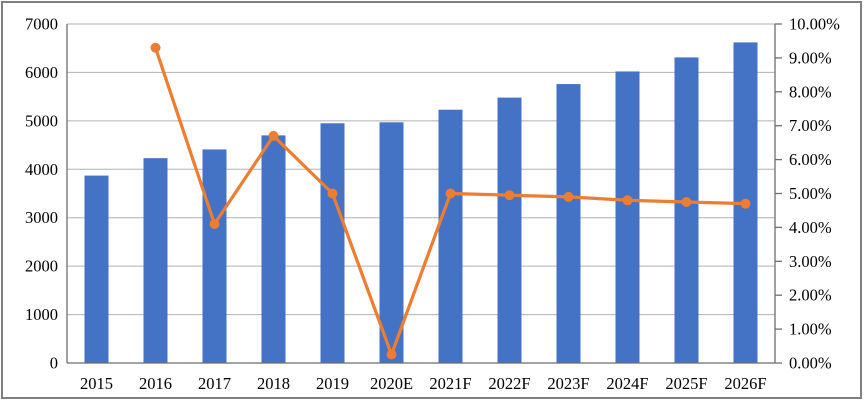  What do you see at coordinates (810, 227) in the screenshot?
I see `right-axis-label: 4.00%` at bounding box center [810, 227].